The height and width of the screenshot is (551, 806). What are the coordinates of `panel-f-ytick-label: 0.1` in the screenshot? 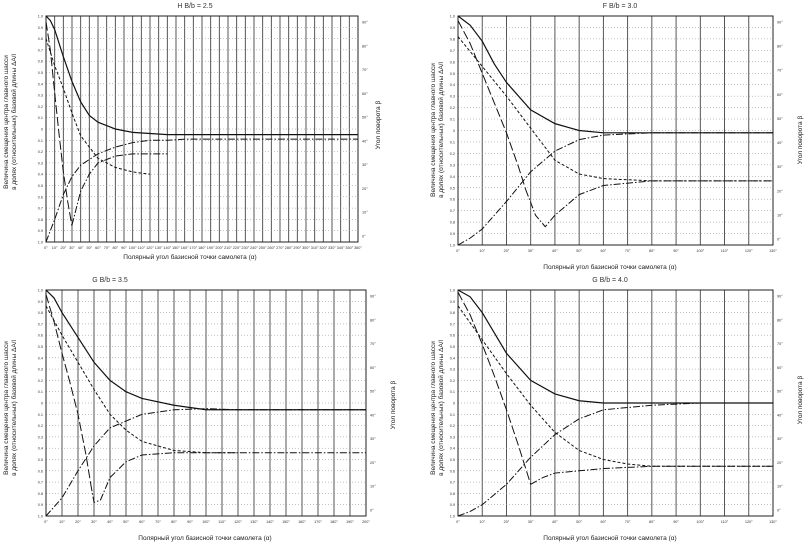 It's located at (452, 120).